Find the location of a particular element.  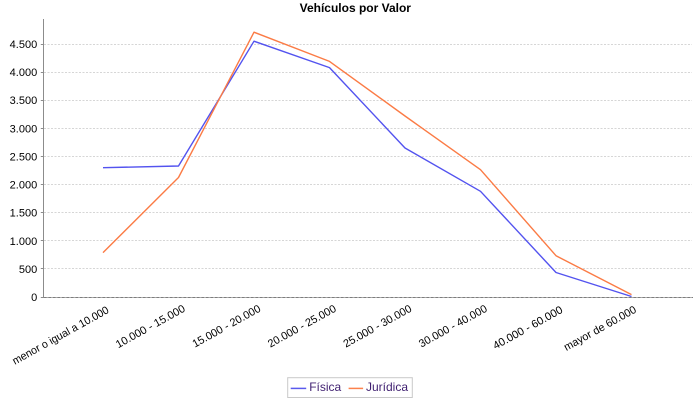

svg-text: 15.000 - 20.000 is located at coordinates (226, 326).